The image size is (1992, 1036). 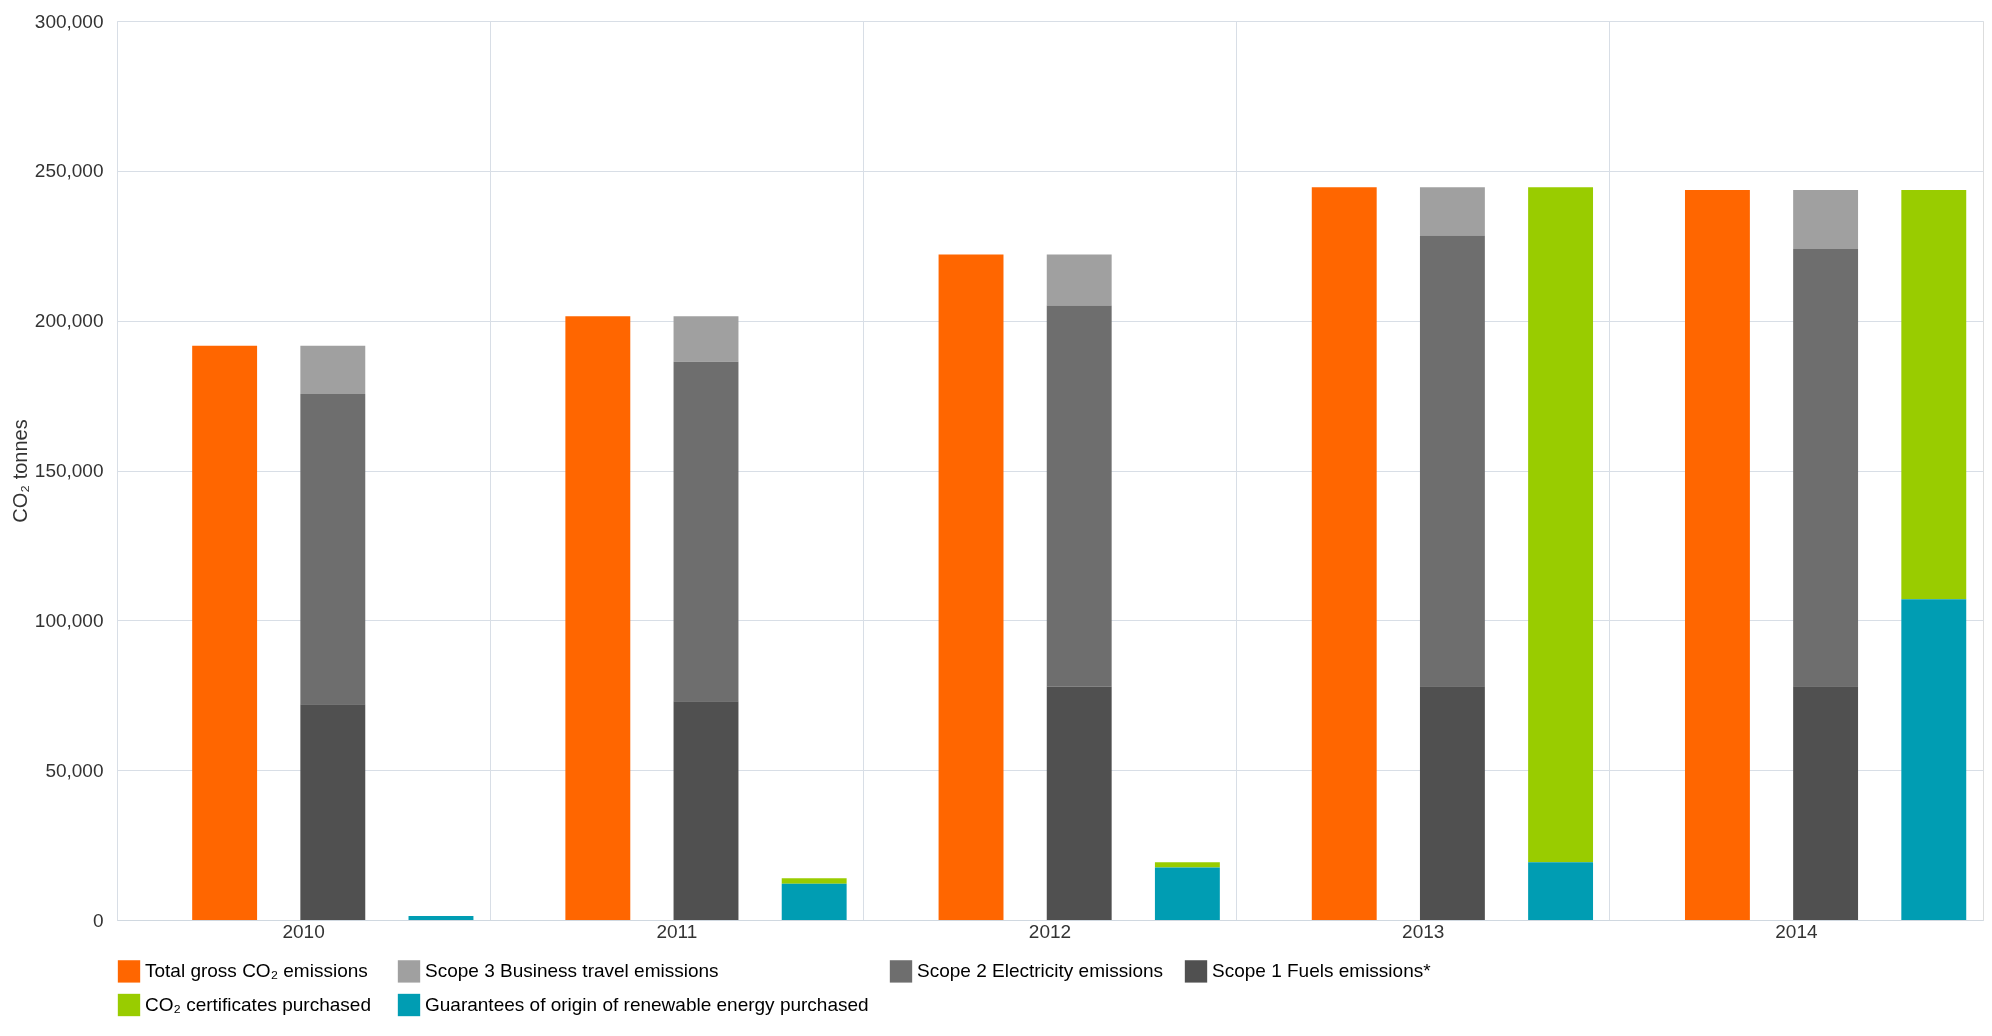 What do you see at coordinates (1423, 931) in the screenshot?
I see `x-tick-label: 2013` at bounding box center [1423, 931].